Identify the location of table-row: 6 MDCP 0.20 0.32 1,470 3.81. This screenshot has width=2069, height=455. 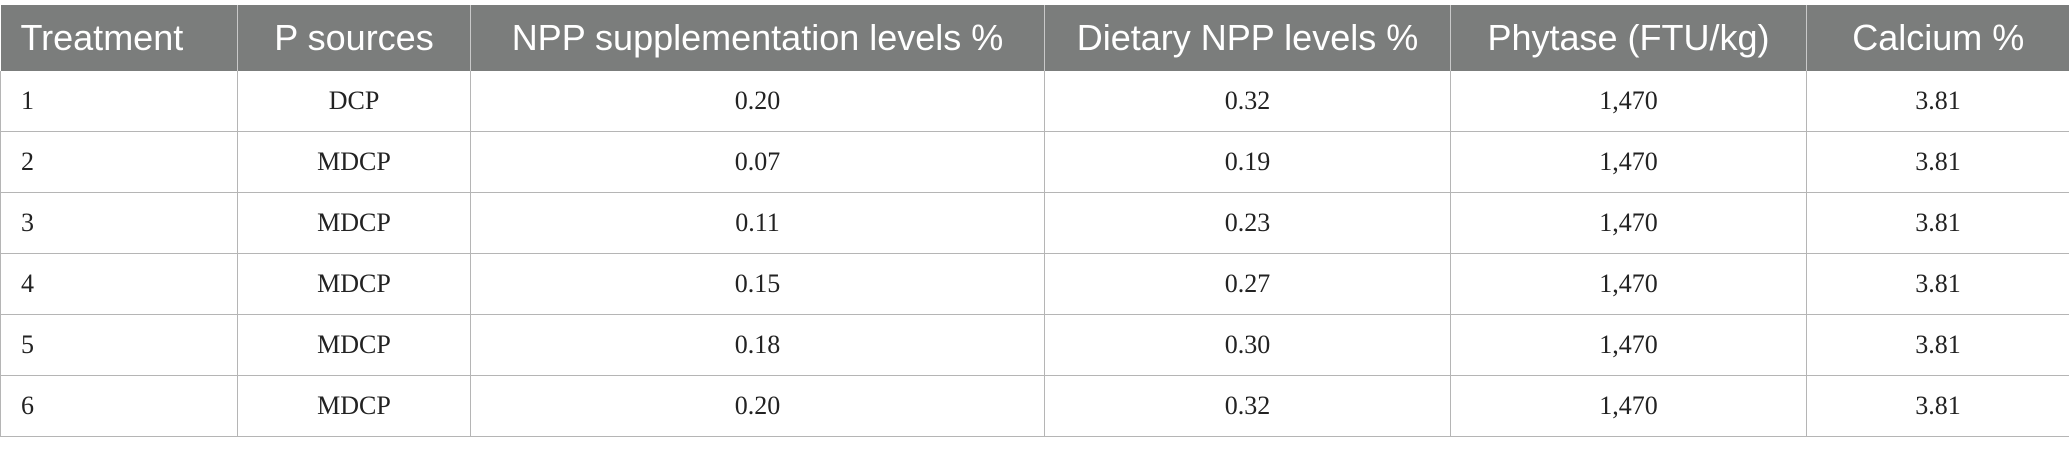
(1034, 406).